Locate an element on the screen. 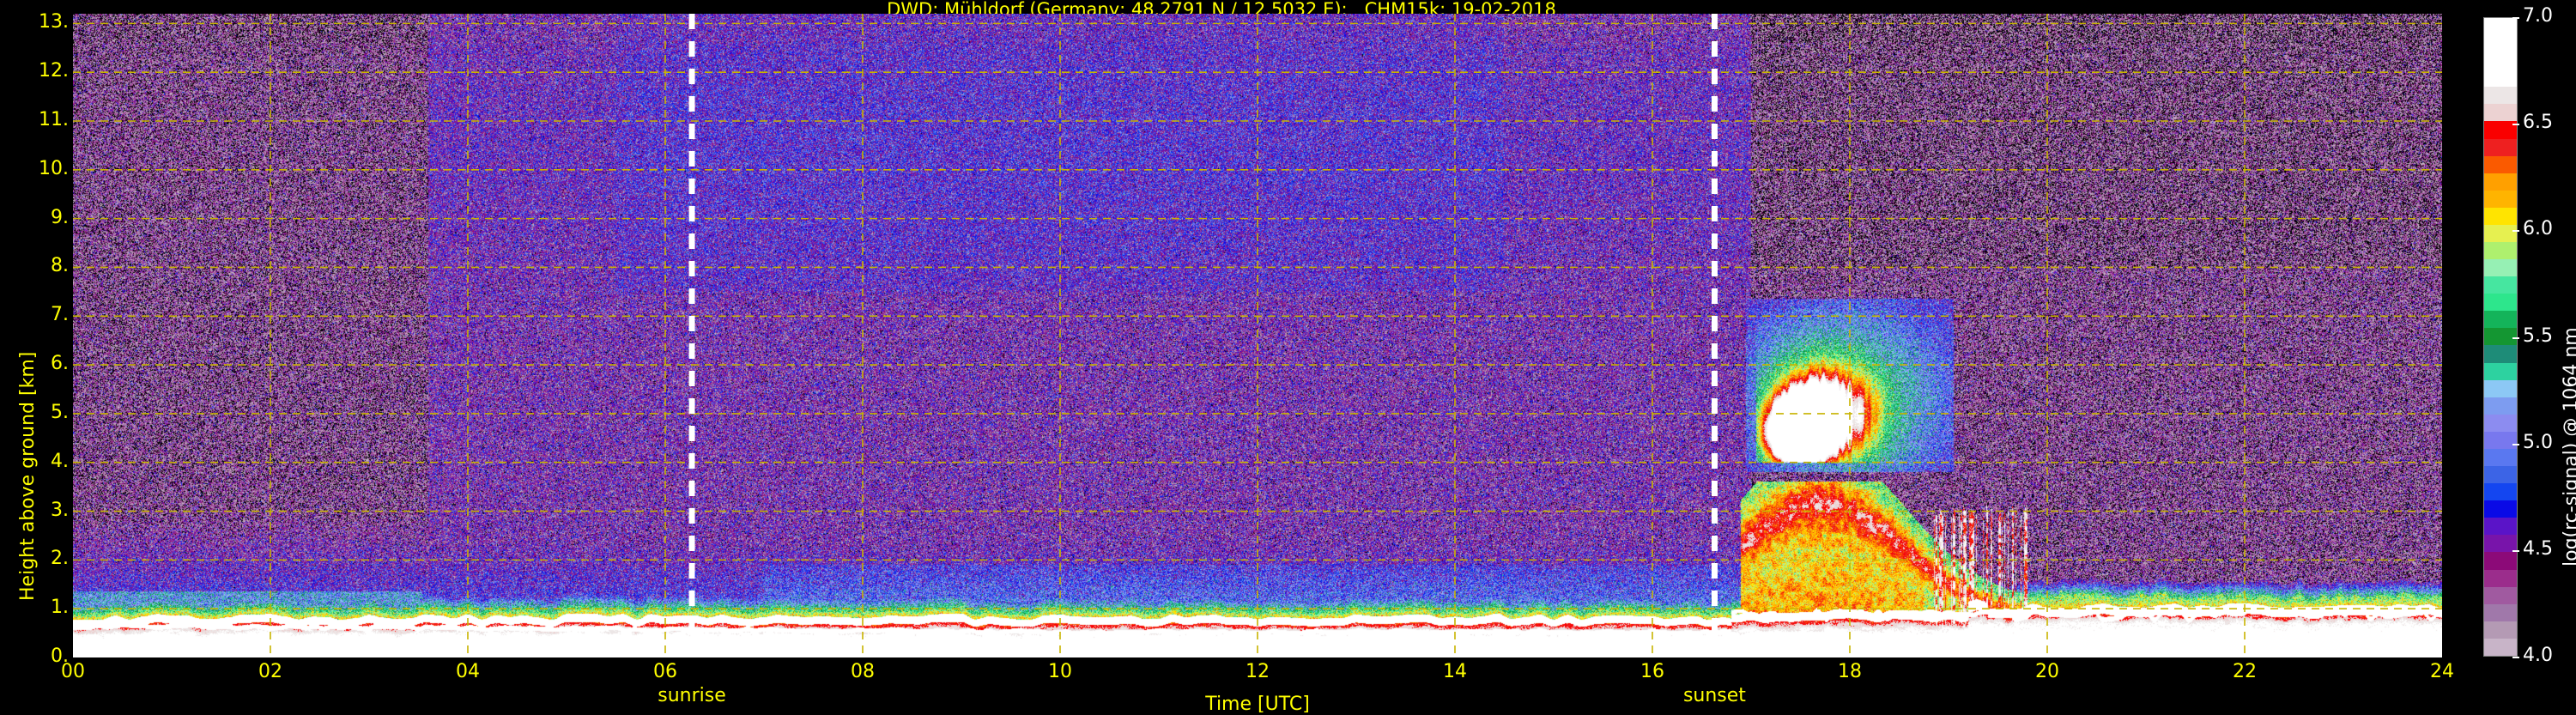 The image size is (2576, 715). y-tick-label: 1. is located at coordinates (60, 608).